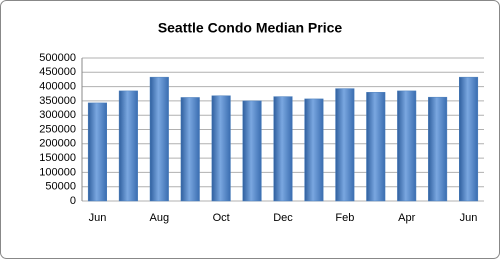 This screenshot has width=500, height=259. Describe the element at coordinates (57, 144) in the screenshot. I see `y-tick-label: 200000` at that location.